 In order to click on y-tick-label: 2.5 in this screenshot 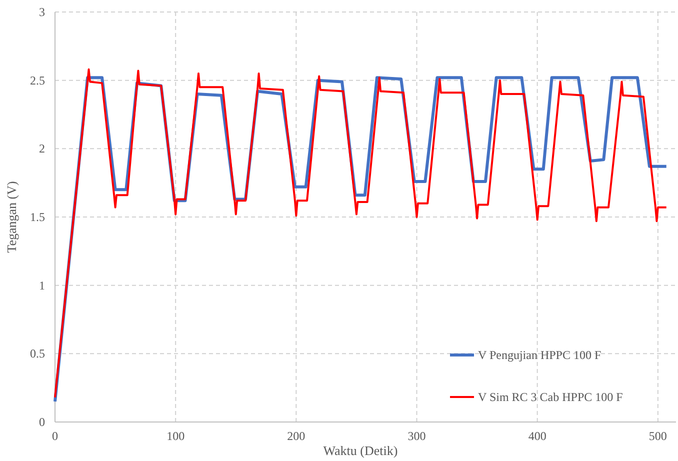, I will do `click(37, 80)`.